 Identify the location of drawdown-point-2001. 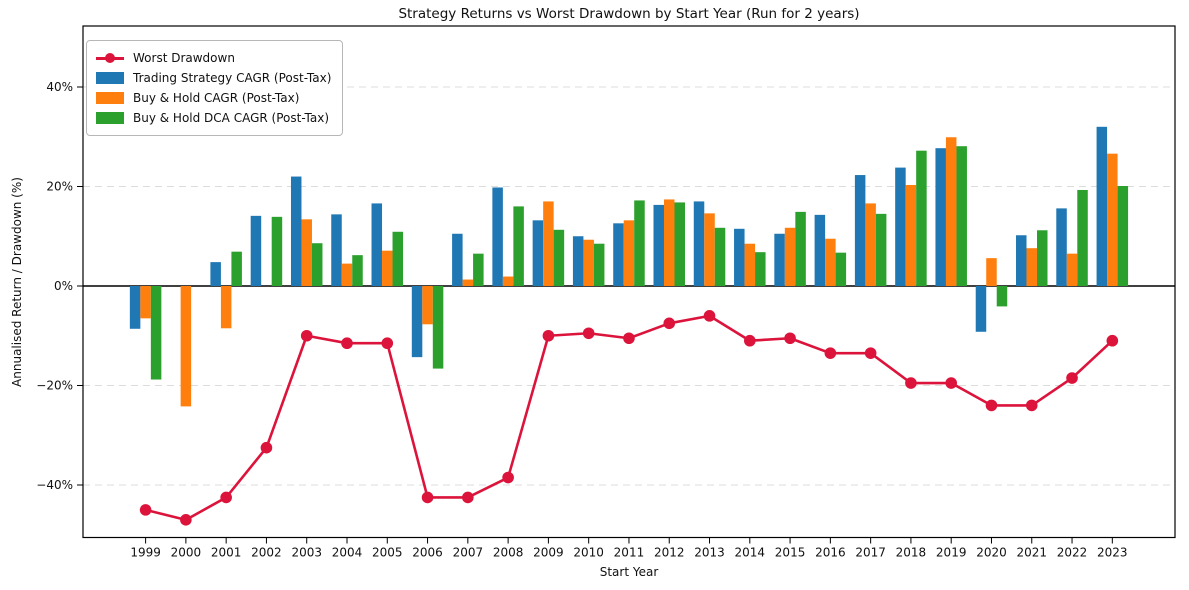
(226, 497).